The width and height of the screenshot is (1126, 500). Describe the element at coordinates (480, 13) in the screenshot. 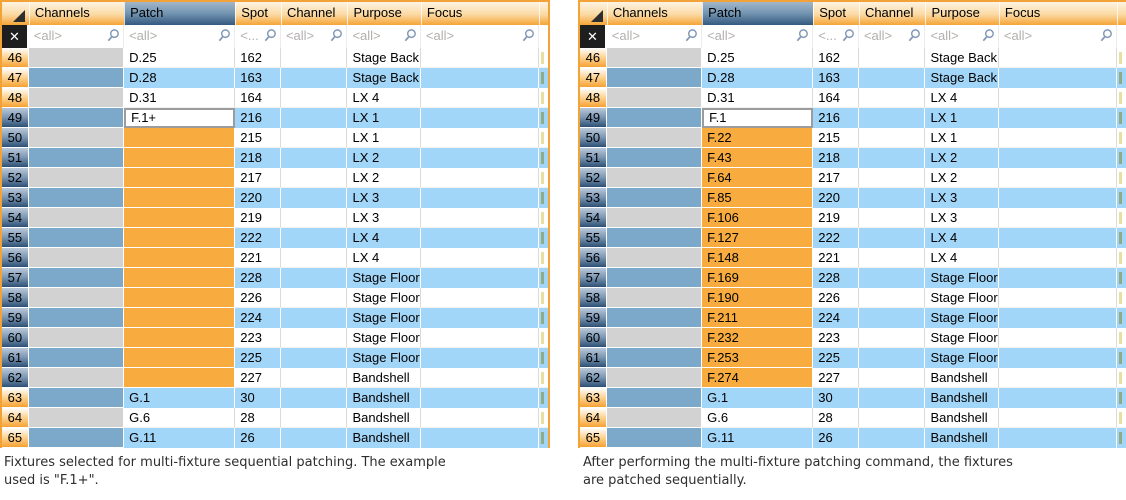

I see `column-header-focus: Focus` at that location.